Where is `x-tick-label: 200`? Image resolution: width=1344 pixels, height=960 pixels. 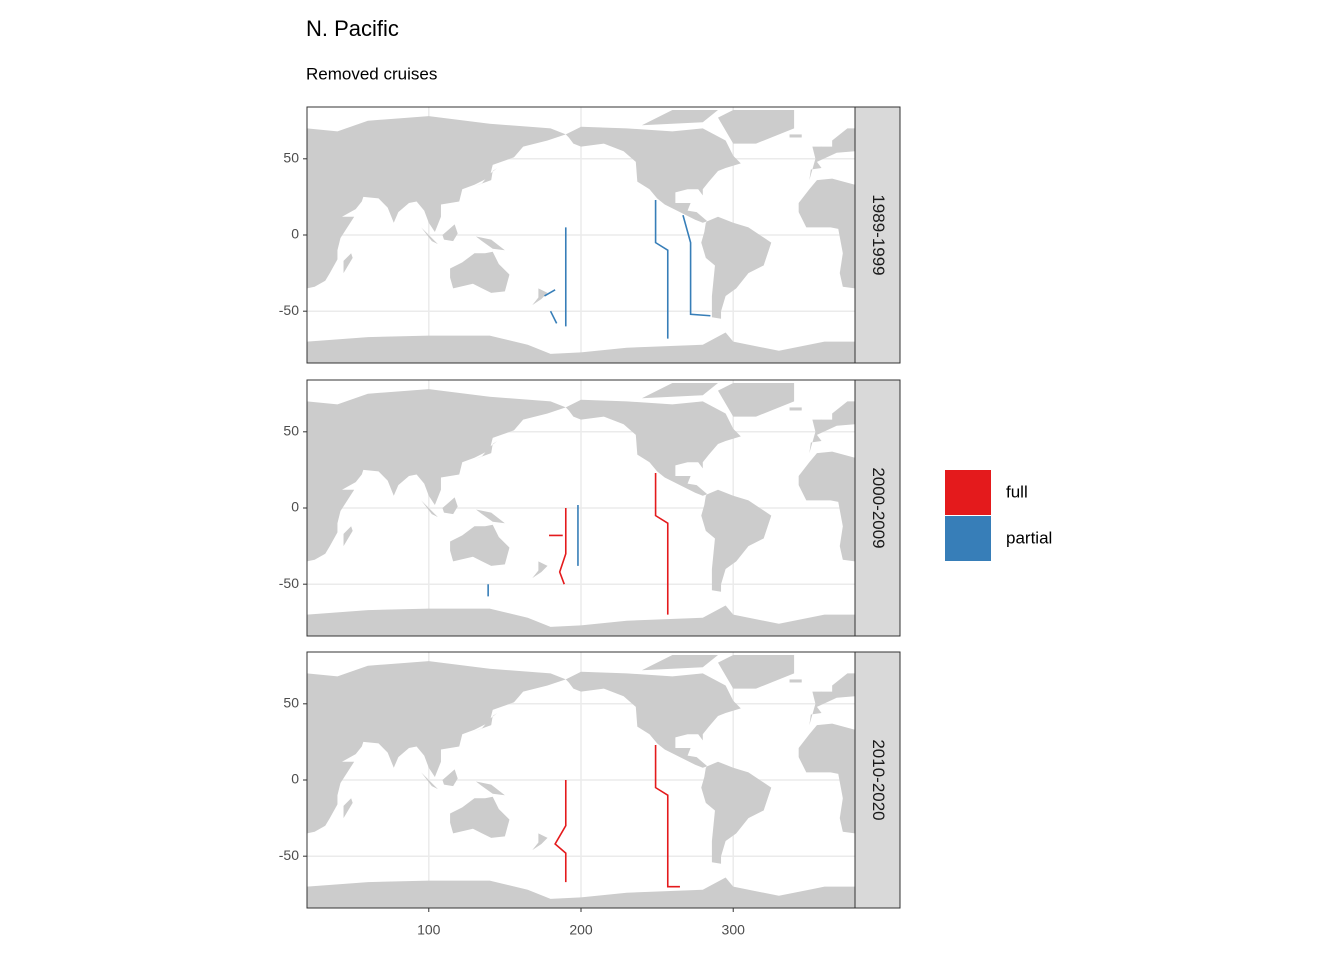 x-tick-label: 200 is located at coordinates (581, 930).